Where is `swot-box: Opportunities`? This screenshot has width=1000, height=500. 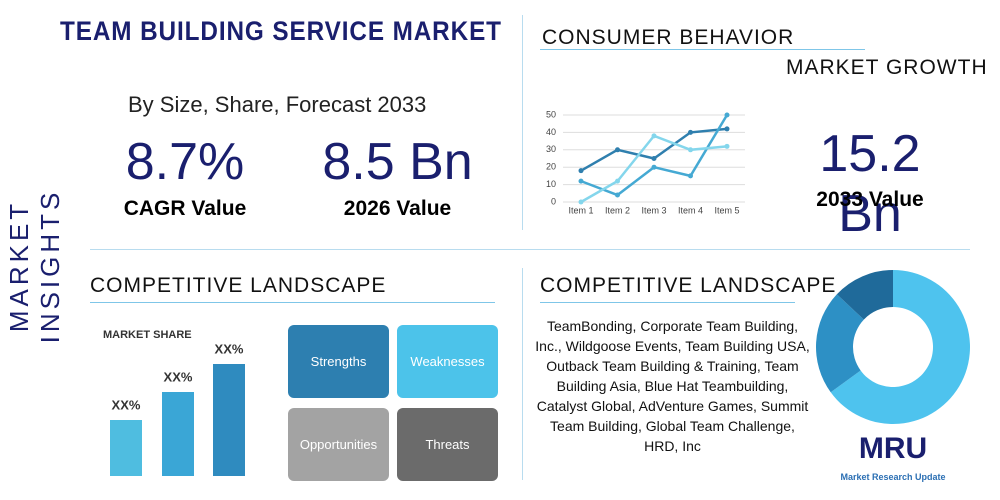
swot-box: Opportunities is located at coordinates (338, 444).